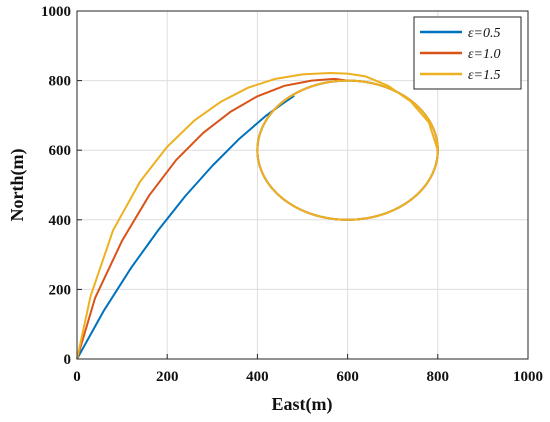 This screenshot has height=422, width=550. What do you see at coordinates (60, 82) in the screenshot?
I see `y-tick-label: 800` at bounding box center [60, 82].